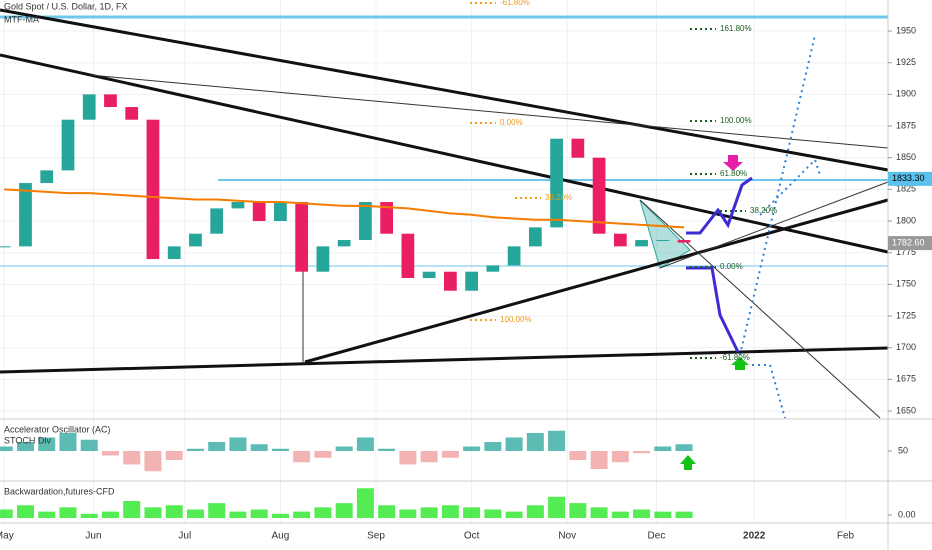 Image resolution: width=932 pixels, height=550 pixels. Describe the element at coordinates (21, 19) in the screenshot. I see `indicator-label: MTF-MA` at that location.